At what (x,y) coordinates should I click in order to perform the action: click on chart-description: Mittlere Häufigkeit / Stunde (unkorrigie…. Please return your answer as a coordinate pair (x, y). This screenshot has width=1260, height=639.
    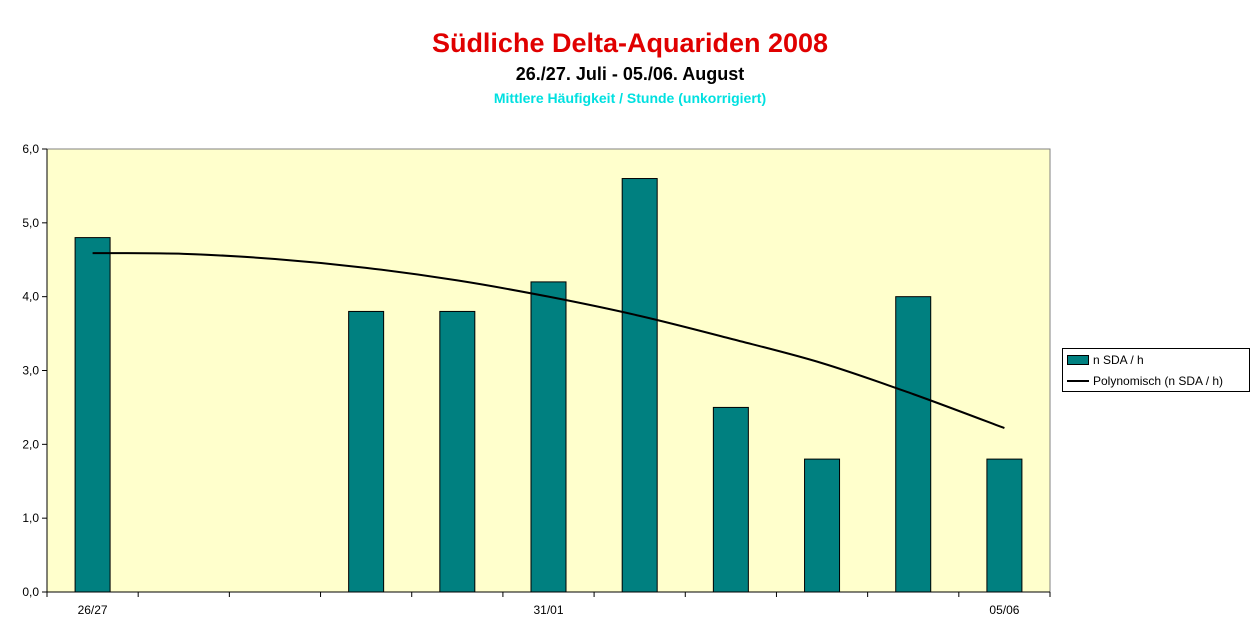
    Looking at the image, I should click on (630, 98).